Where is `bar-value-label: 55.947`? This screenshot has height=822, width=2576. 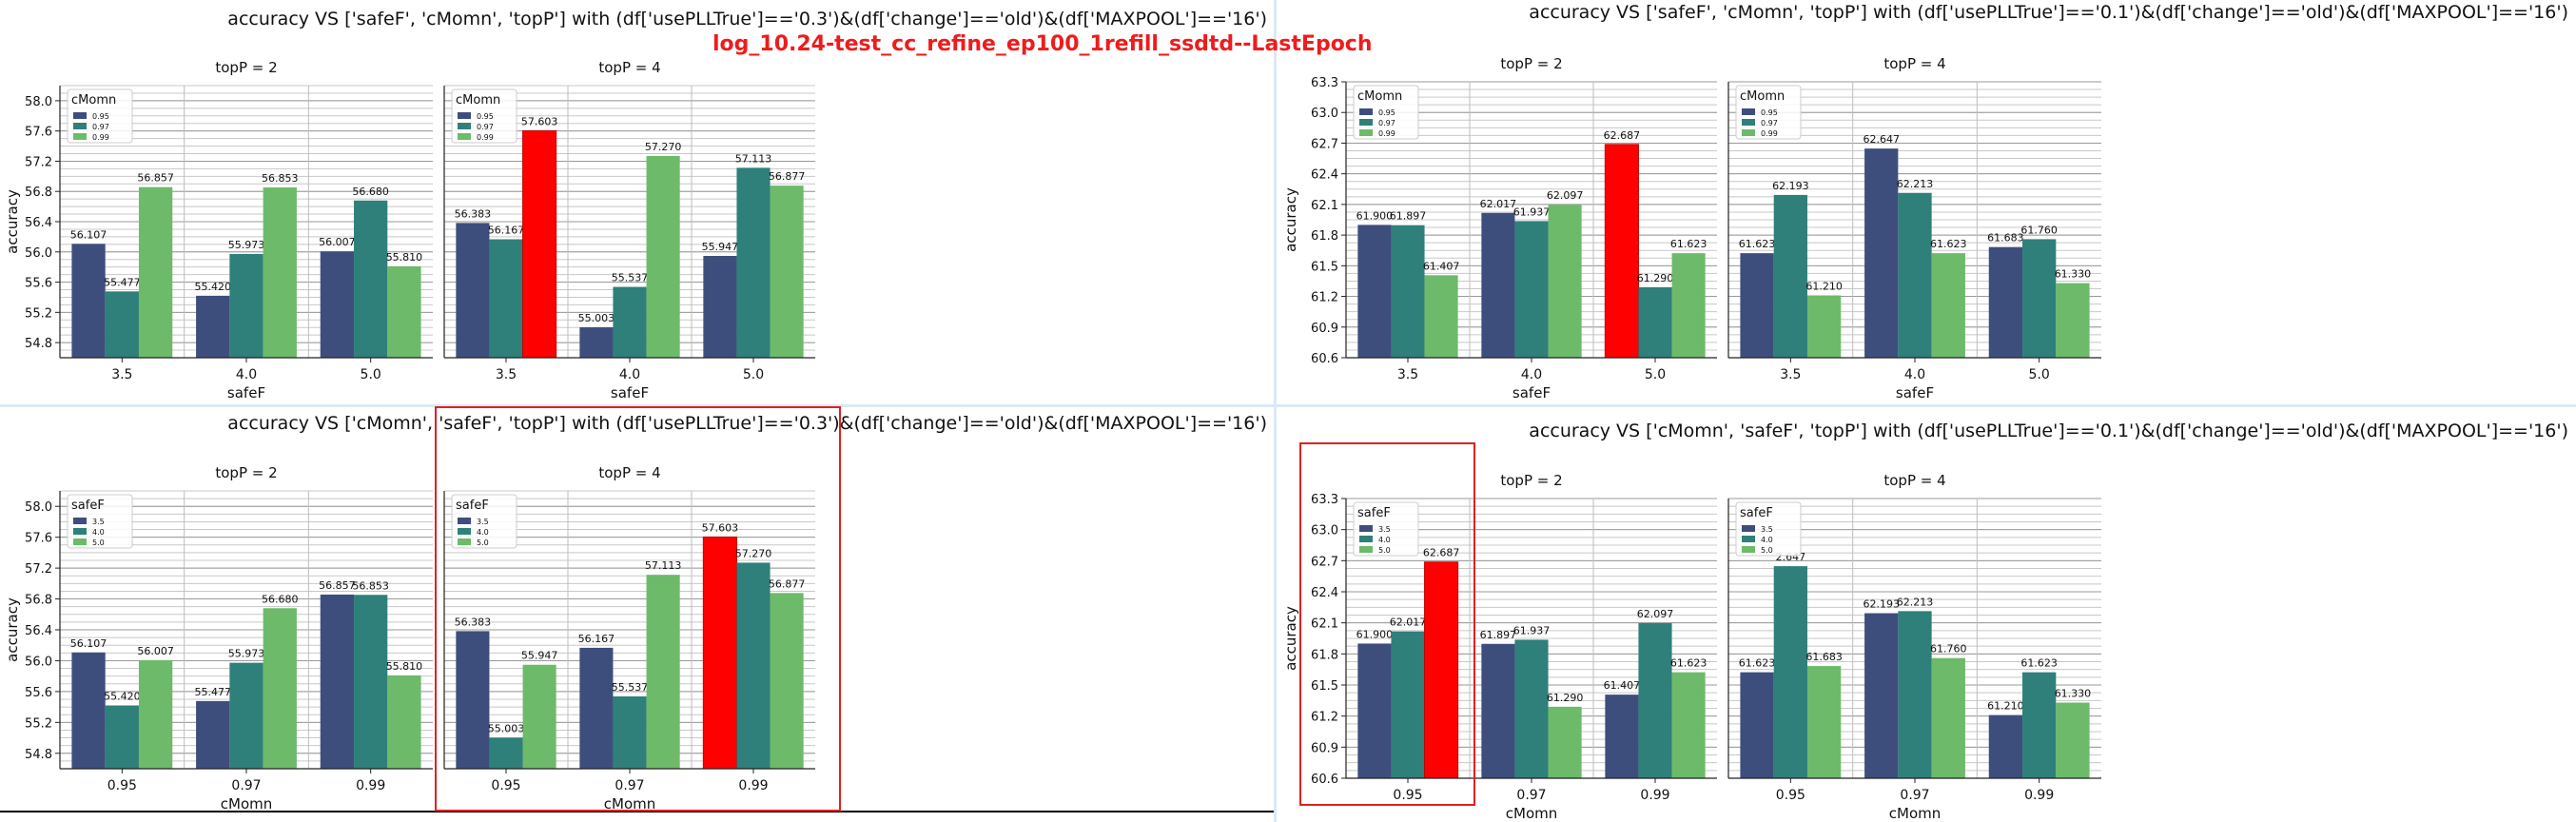 bar-value-label: 55.947 is located at coordinates (721, 247).